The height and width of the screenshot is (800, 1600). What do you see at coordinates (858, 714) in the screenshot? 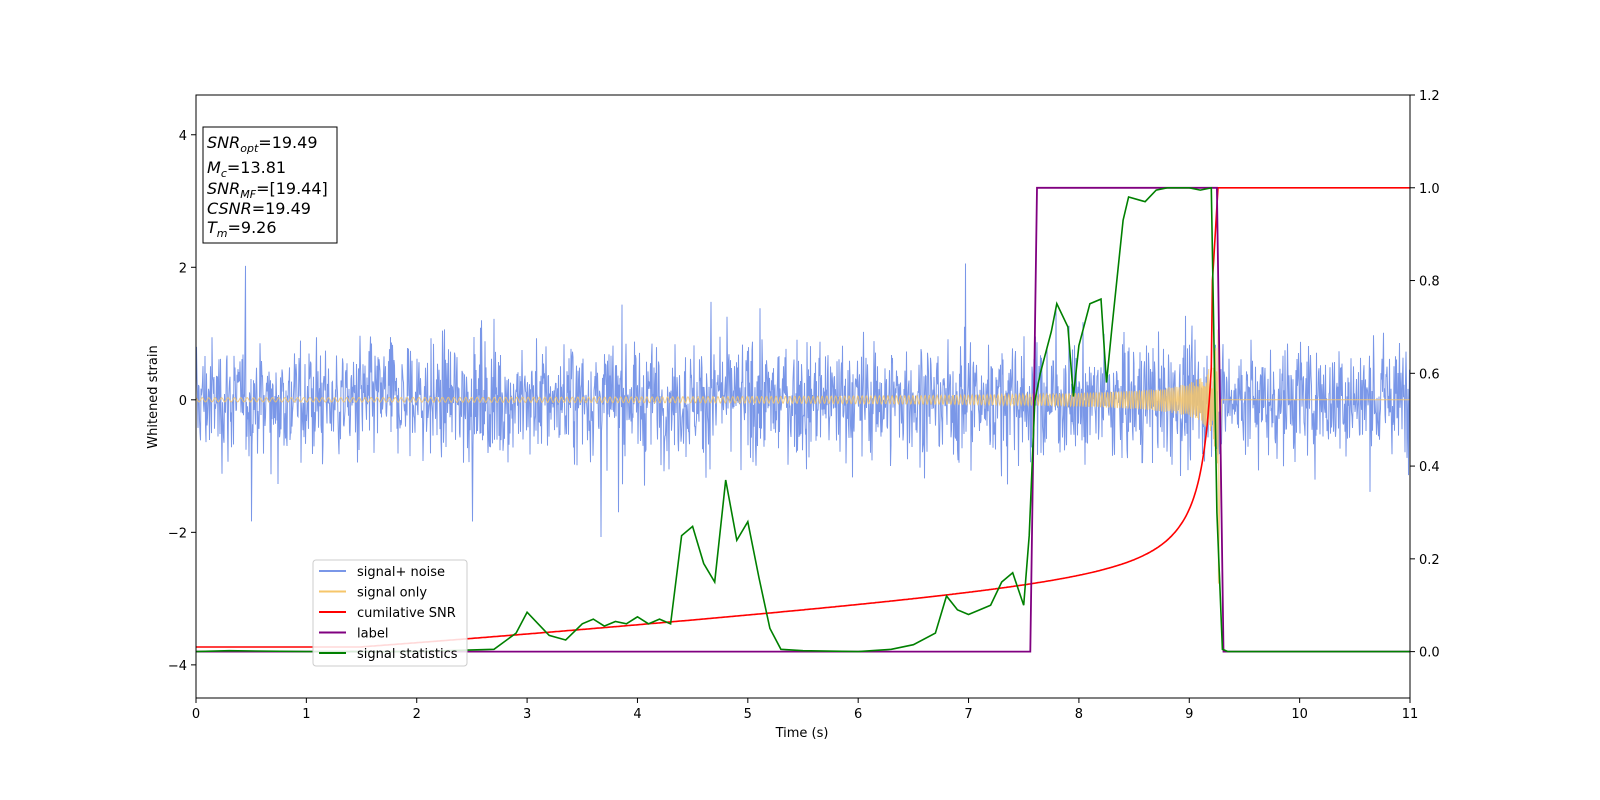
I see `x-tick-label: 6` at bounding box center [858, 714].